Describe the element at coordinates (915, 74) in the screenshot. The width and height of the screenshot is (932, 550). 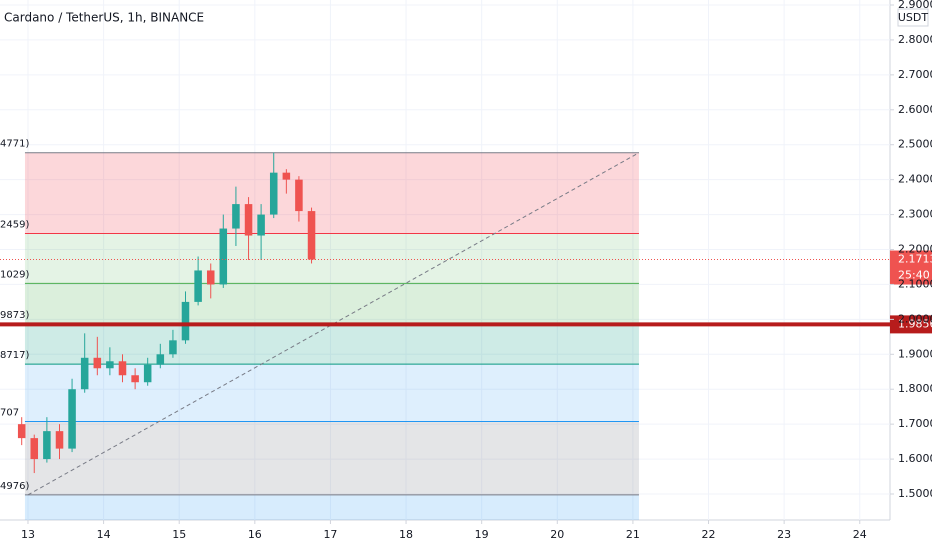
I see `y-tick-label: 2.7000` at that location.